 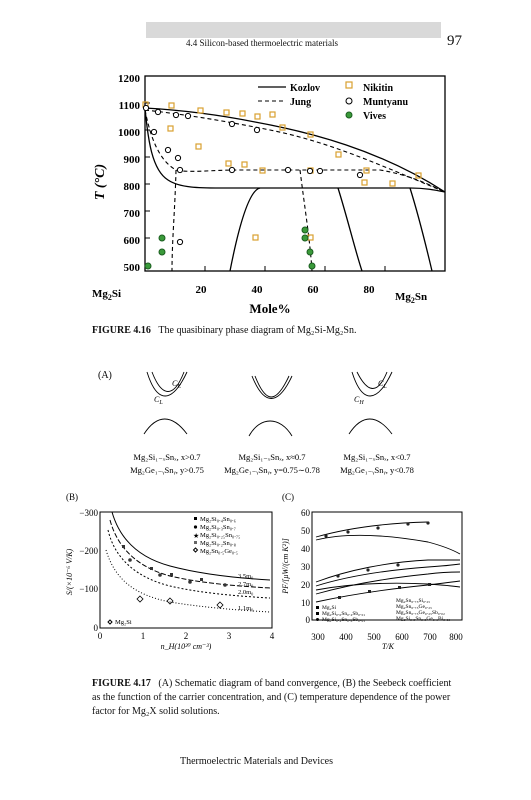 I want to click on y-tick: 1100, so click(x=130, y=106).